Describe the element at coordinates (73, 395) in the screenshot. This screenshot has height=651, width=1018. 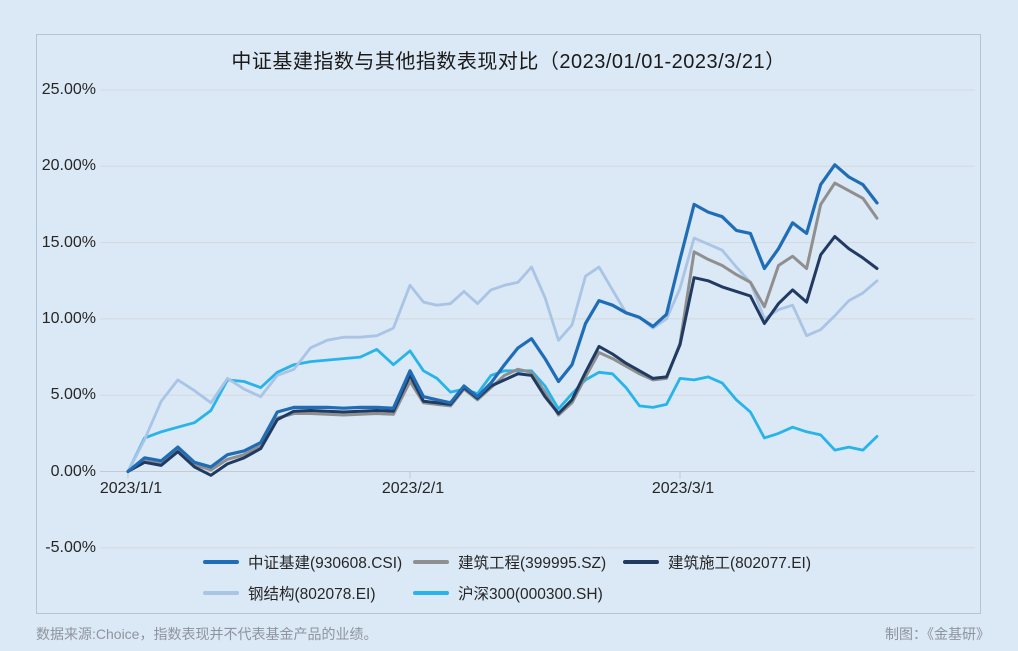
I see `y-tick-label: 5.00%` at that location.